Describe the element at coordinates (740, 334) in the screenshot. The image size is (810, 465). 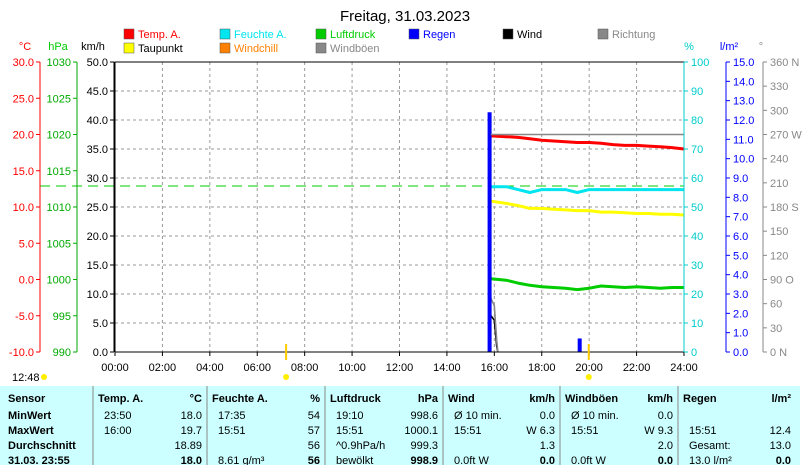
I see `rain-tick-label: 1.0` at that location.